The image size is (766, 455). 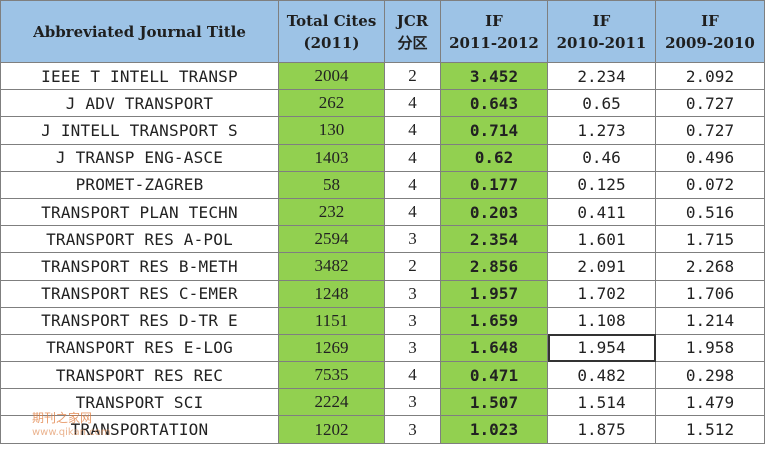 What do you see at coordinates (710, 76) in the screenshot?
I see `cell-if-2009-2010: 2.092` at bounding box center [710, 76].